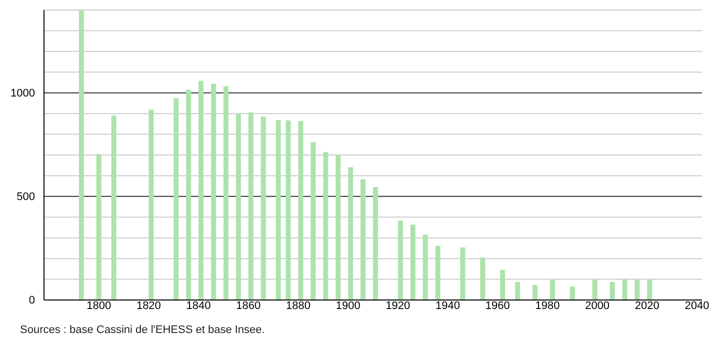 This screenshot has height=340, width=710. I want to click on y-tick-label: 1000, so click(22, 93).